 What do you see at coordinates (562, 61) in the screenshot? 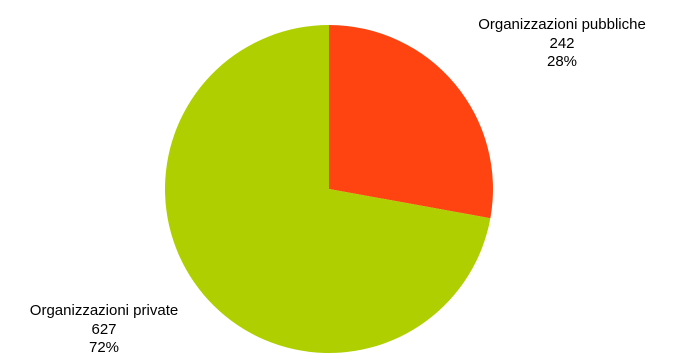
I see `slice-label-percent: 28%` at bounding box center [562, 61].